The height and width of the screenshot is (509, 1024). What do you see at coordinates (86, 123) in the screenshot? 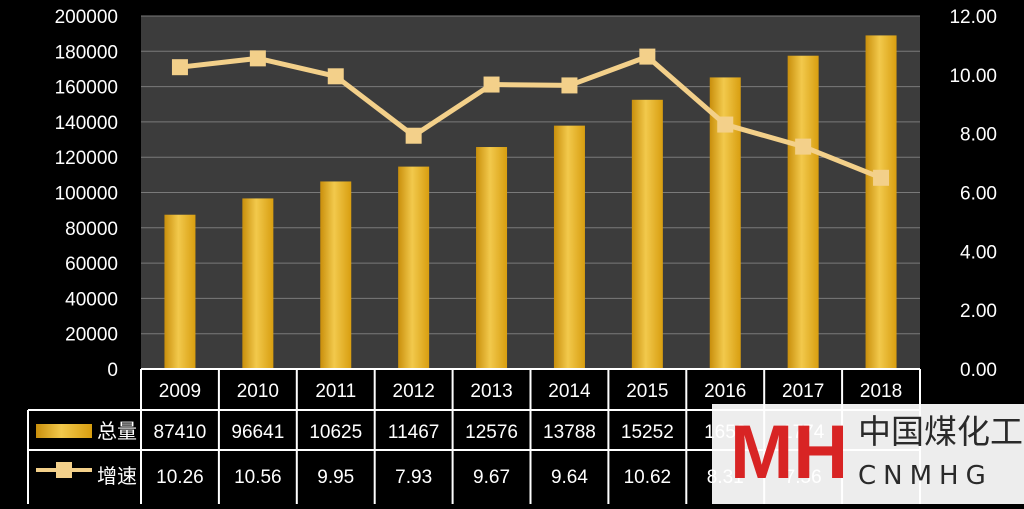
I see `y-left-tick-label: 140000` at bounding box center [86, 123].